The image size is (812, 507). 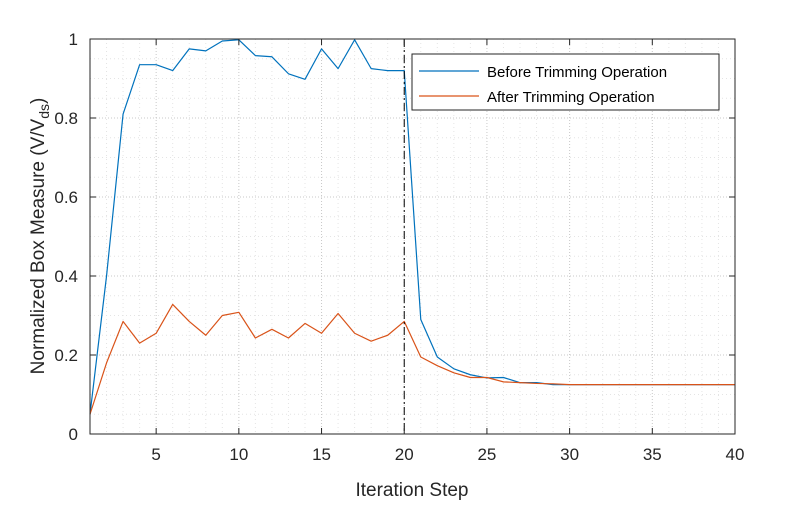 What do you see at coordinates (66, 197) in the screenshot?
I see `y-tick-label: 0.6` at bounding box center [66, 197].